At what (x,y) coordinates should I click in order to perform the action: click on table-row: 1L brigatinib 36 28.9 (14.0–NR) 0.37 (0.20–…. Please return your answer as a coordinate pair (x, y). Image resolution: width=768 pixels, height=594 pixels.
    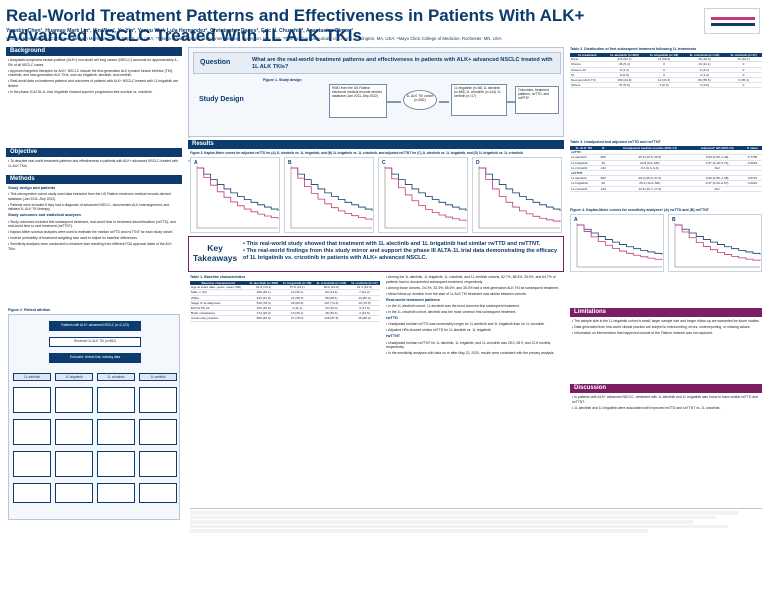
    Looking at the image, I should click on (666, 183).